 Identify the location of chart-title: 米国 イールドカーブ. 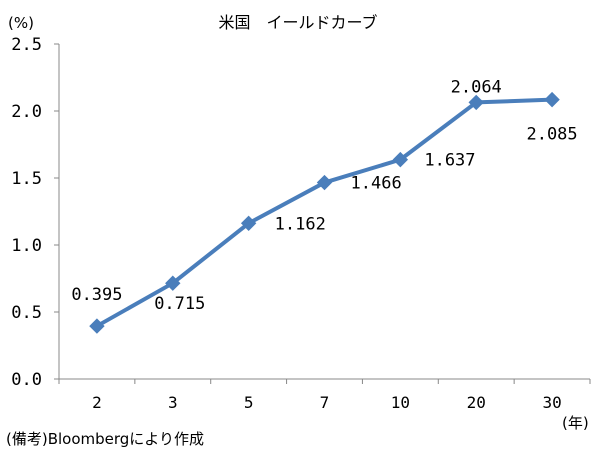
(297, 22).